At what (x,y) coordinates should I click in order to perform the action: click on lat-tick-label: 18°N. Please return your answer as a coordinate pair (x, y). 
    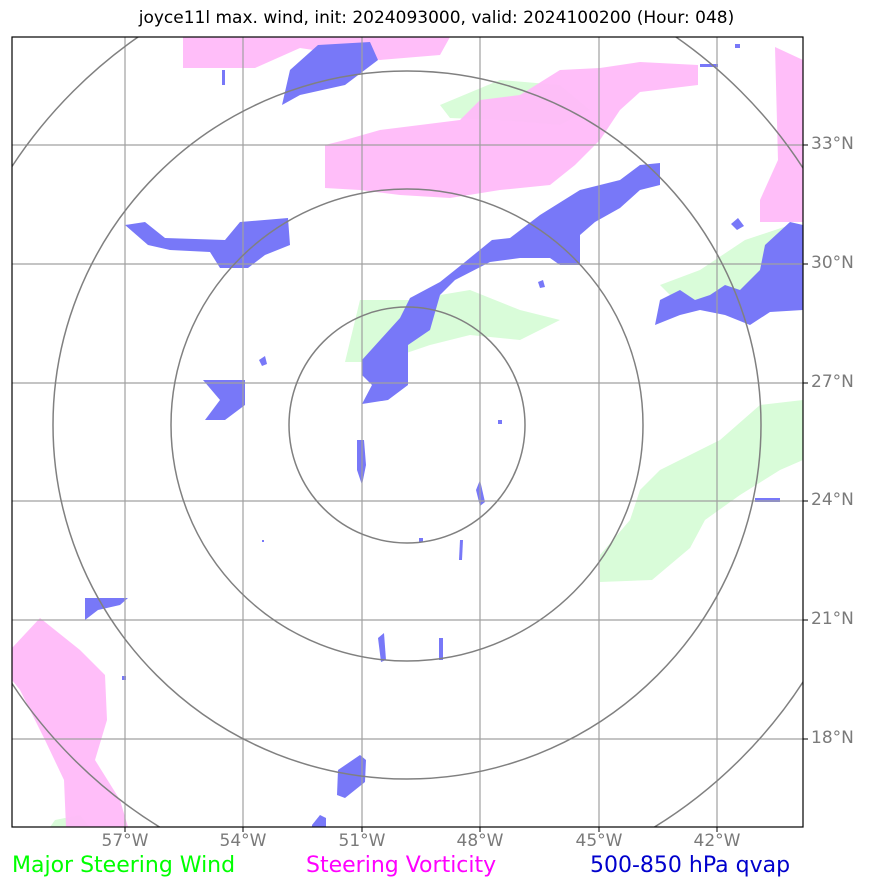
    Looking at the image, I should click on (832, 738).